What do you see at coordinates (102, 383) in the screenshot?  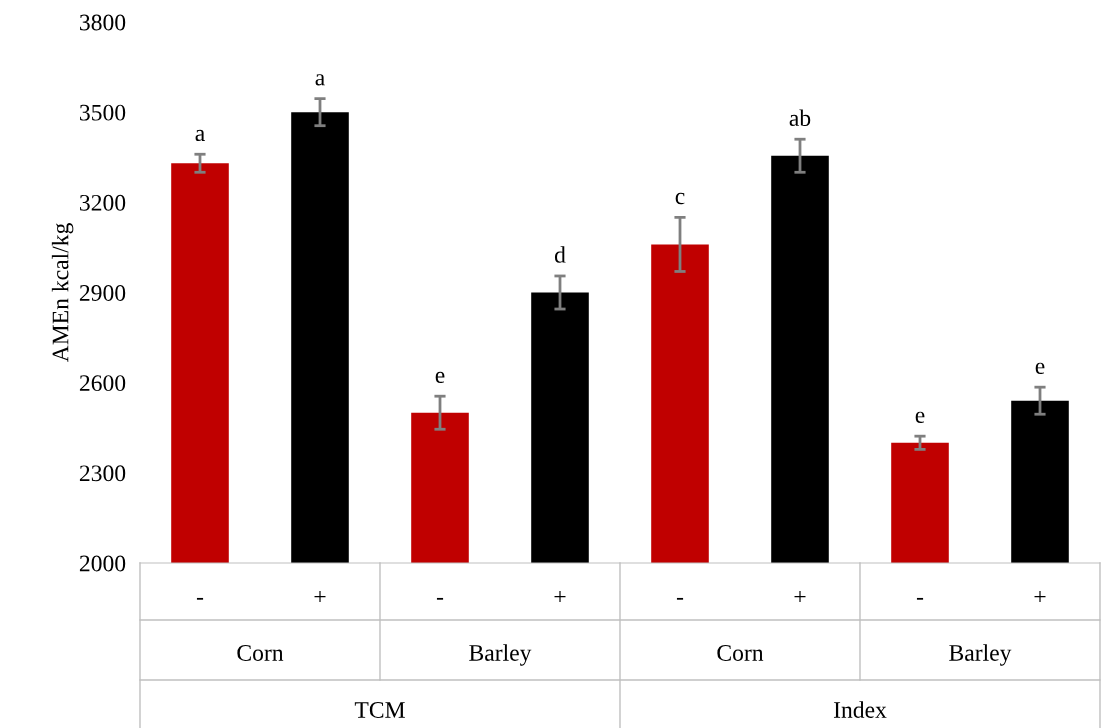 I see `y-tick-label: 2600` at bounding box center [102, 383].